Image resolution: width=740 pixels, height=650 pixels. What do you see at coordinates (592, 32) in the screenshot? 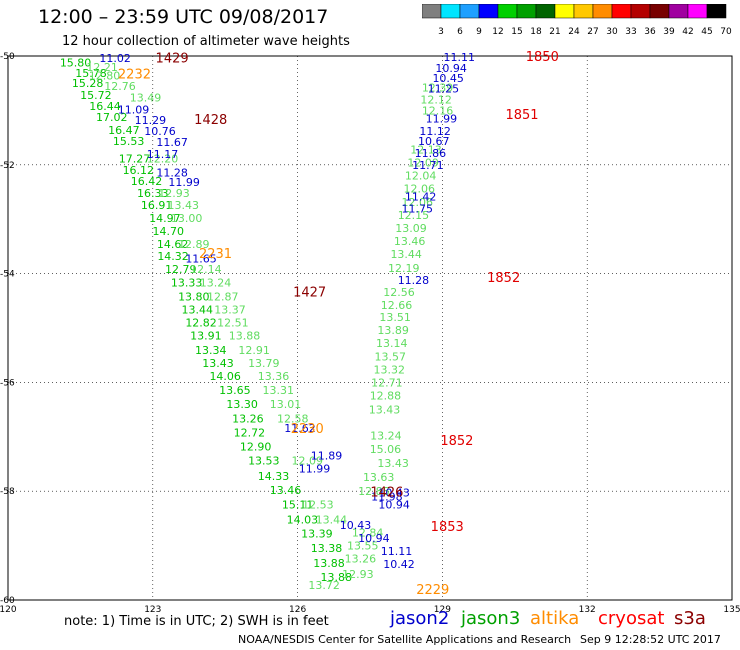
I see `color-scale-label: 27` at bounding box center [592, 32].